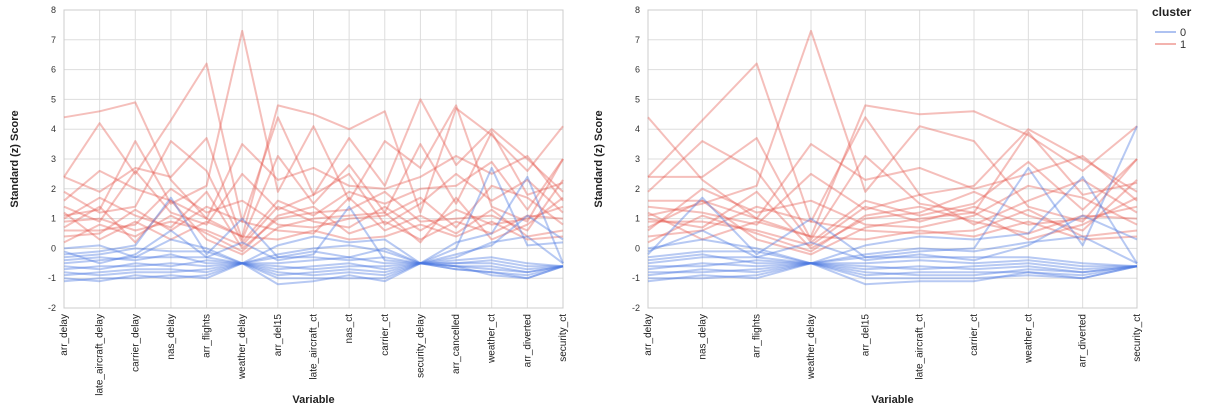  Describe the element at coordinates (100, 355) in the screenshot. I see `x-tick-label: late_aircraft_delay` at that location.